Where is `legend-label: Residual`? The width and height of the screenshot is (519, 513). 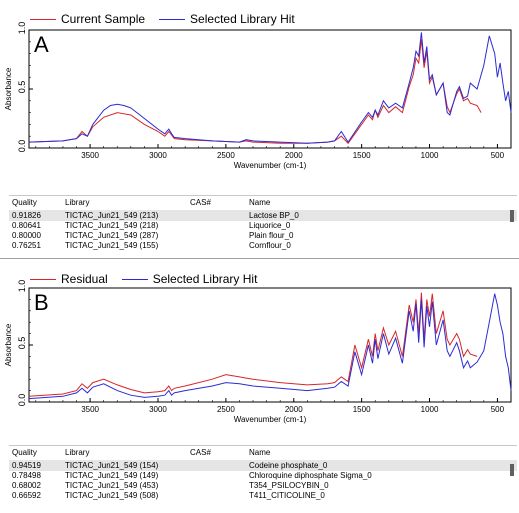 legend-label: Residual is located at coordinates (84, 279).